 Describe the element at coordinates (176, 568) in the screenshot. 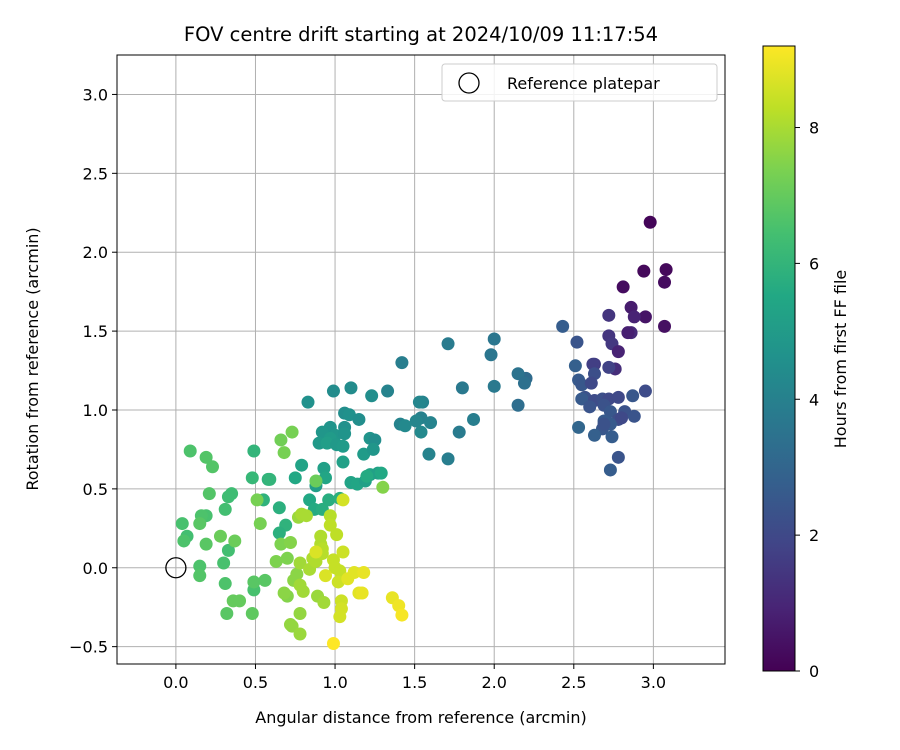

I see `reference-platepar-marker` at that location.